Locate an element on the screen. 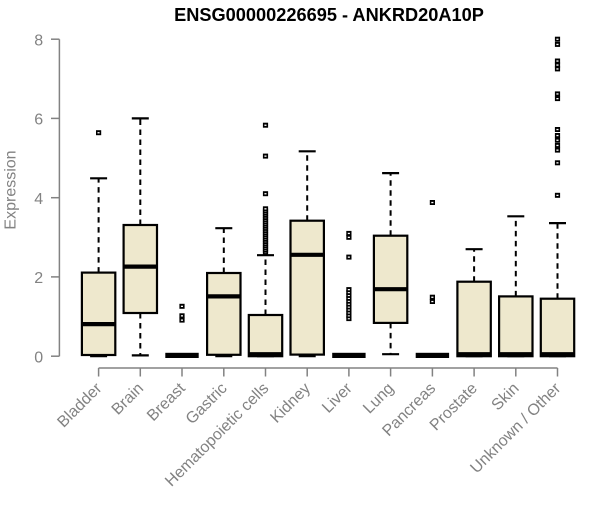 This screenshot has height=505, width=600. svg-text: 4 is located at coordinates (38, 199).